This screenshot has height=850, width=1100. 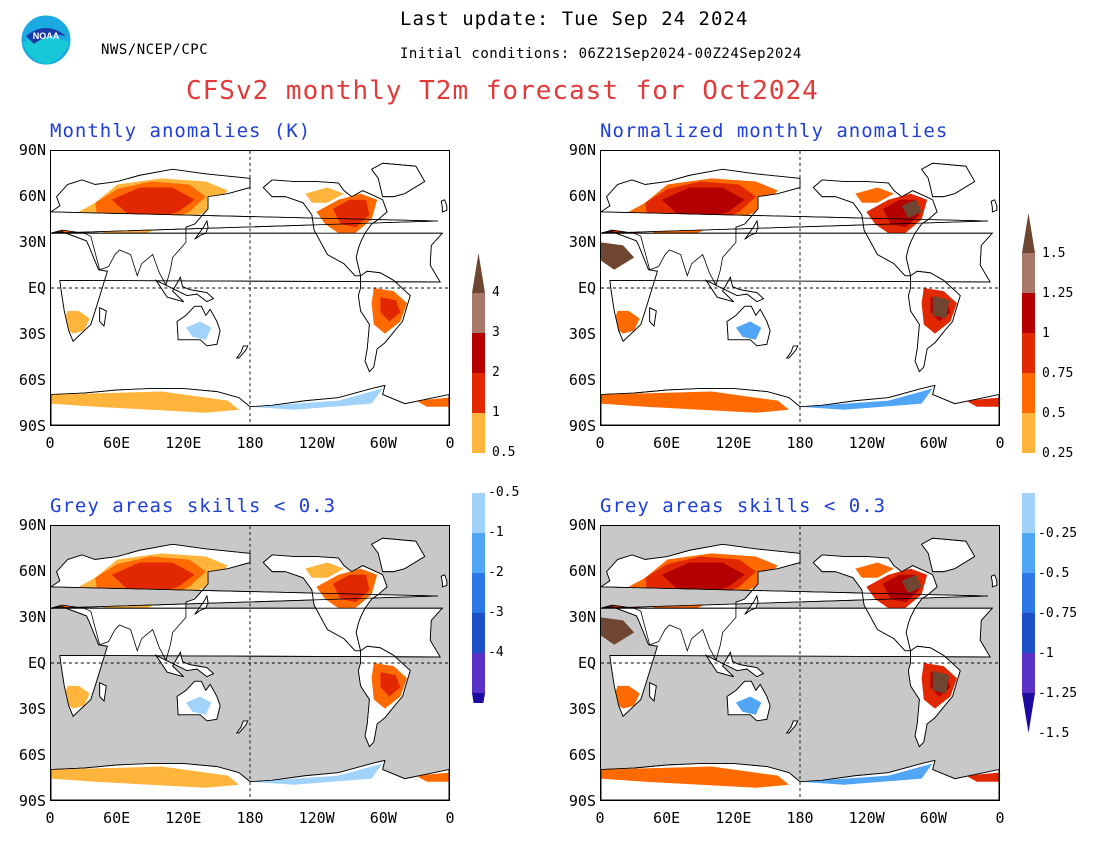 What do you see at coordinates (1057, 693) in the screenshot?
I see `colorbar-label: -1.25` at bounding box center [1057, 693].